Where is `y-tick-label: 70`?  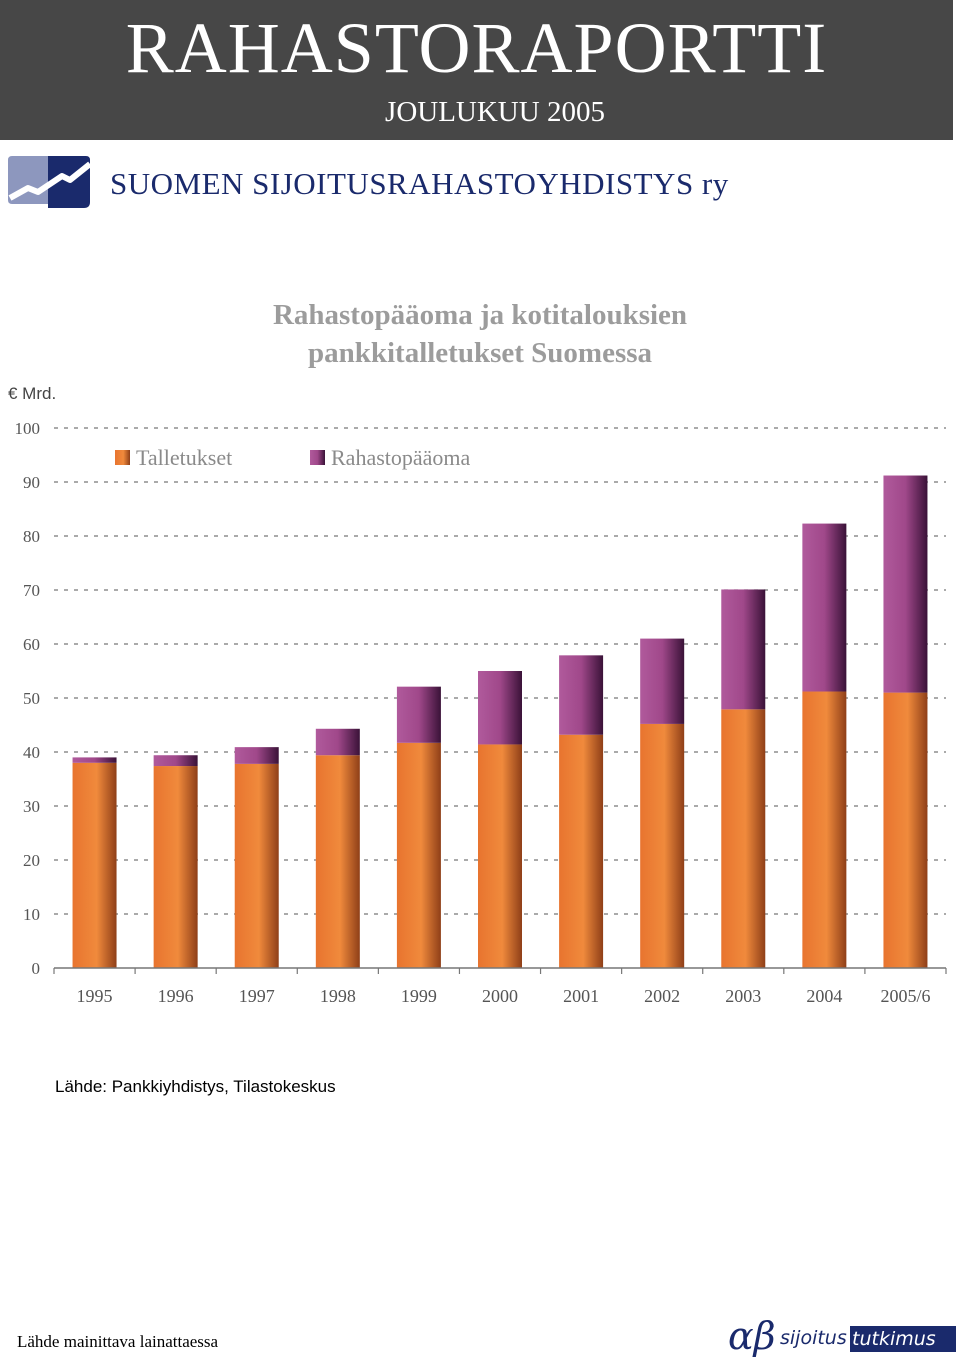
y-tick-label: 70 is located at coordinates (31, 590).